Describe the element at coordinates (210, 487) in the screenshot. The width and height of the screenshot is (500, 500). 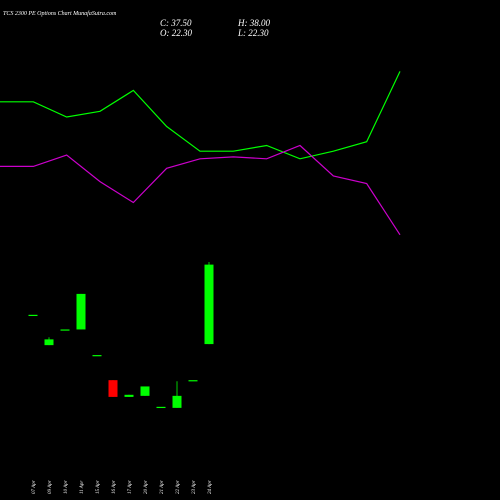
I see `x-tick-label: 24 Apr` at that location.